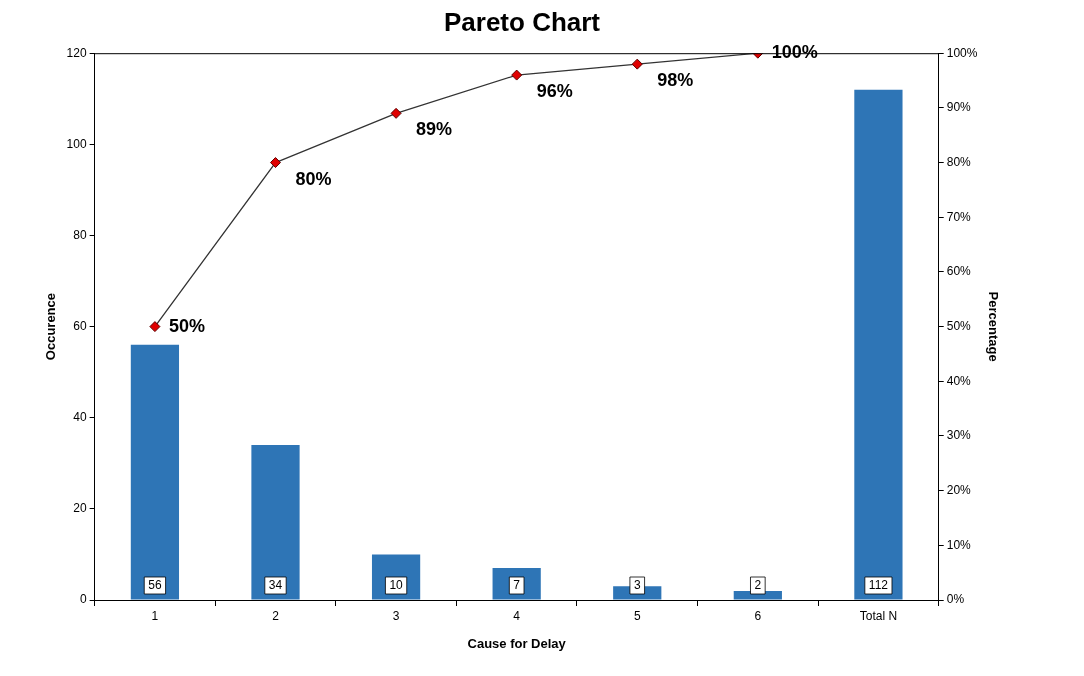 This screenshot has width=1084, height=676. Describe the element at coordinates (959, 107) in the screenshot. I see `y2-tick-label: 90%` at that location.